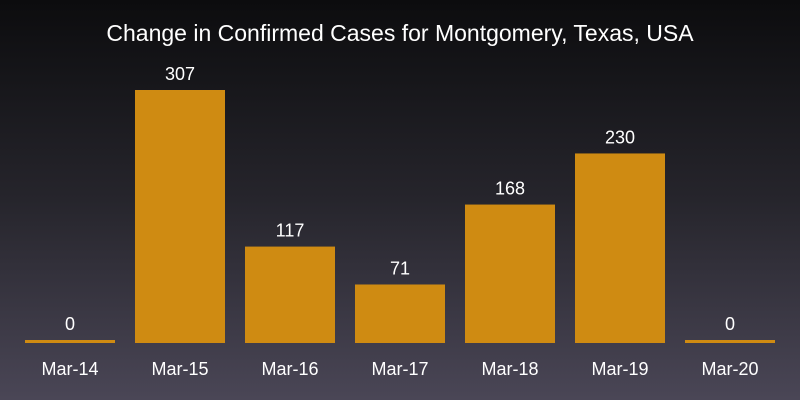 This screenshot has width=800, height=400. Describe the element at coordinates (509, 369) in the screenshot. I see `x-tick-label-mar-18: Mar-18` at that location.